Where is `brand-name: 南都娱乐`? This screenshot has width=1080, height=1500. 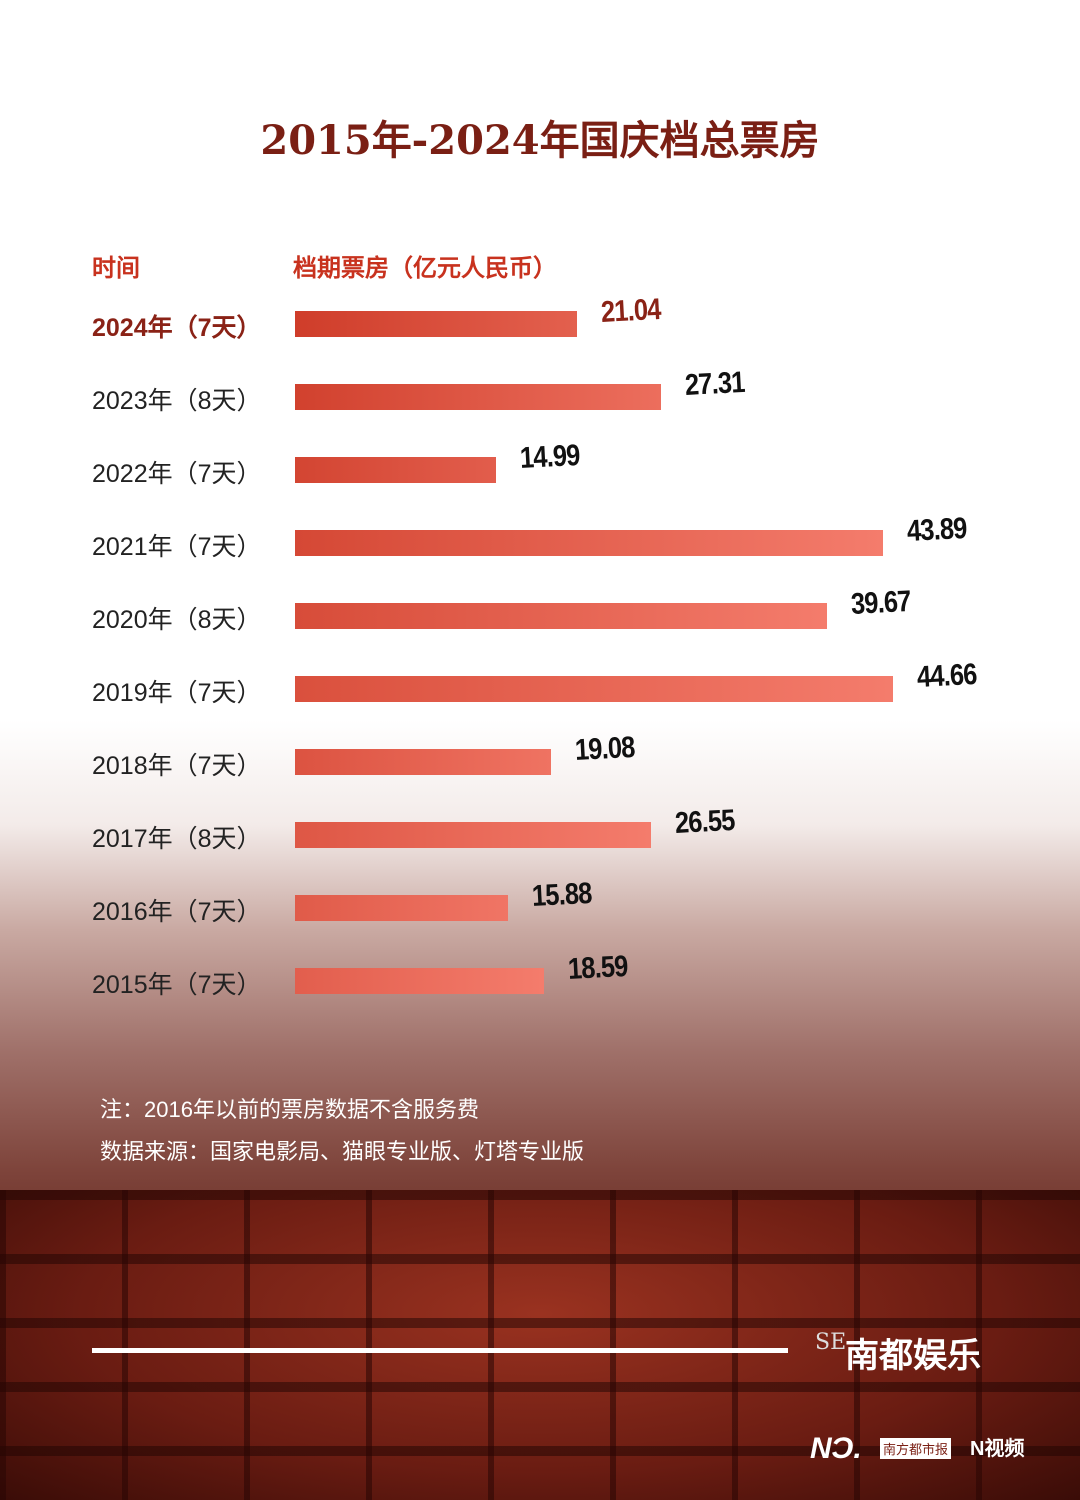
brand-name: 南都娱乐 is located at coordinates (913, 1356).